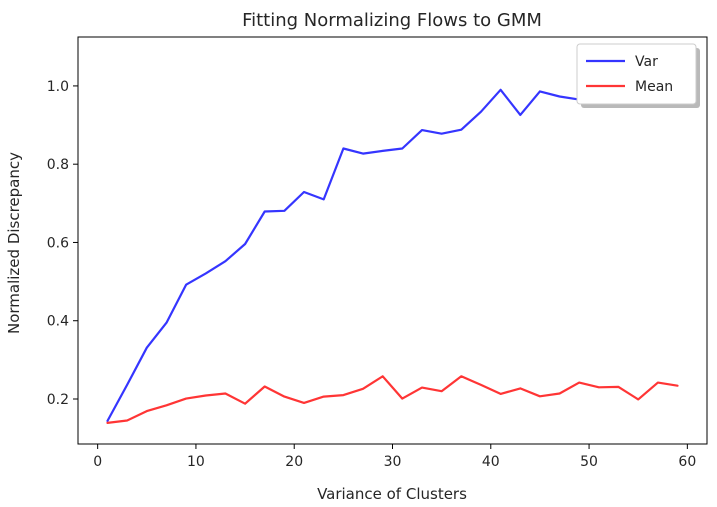 The height and width of the screenshot is (507, 717). What do you see at coordinates (392, 399) in the screenshot?
I see `series-line-mean` at bounding box center [392, 399].